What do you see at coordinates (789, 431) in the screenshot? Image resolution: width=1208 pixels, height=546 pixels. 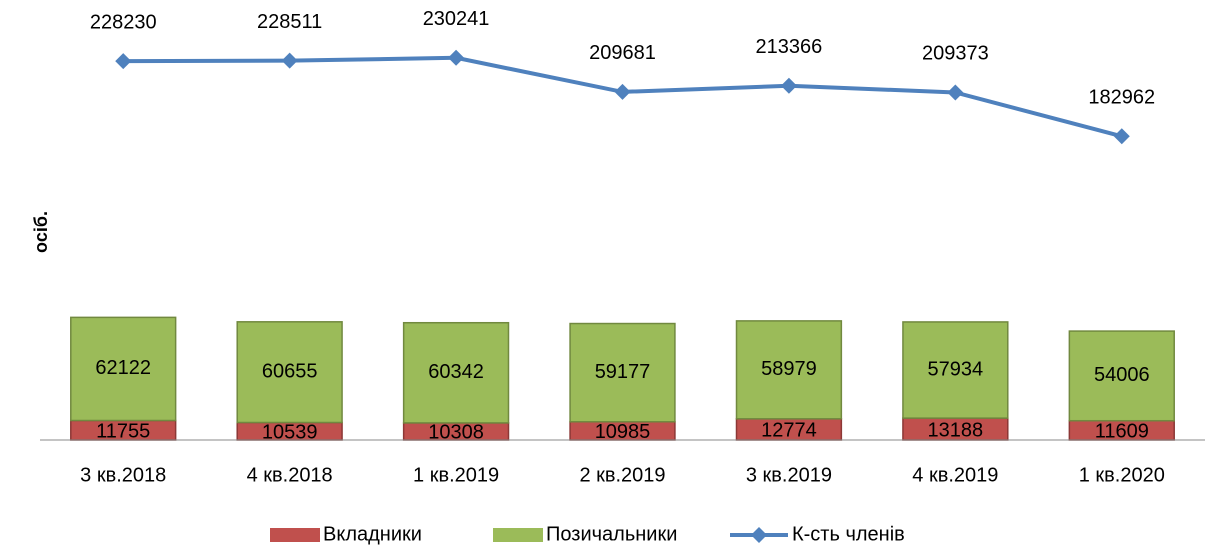 I see `data-label: 12774` at bounding box center [789, 431].